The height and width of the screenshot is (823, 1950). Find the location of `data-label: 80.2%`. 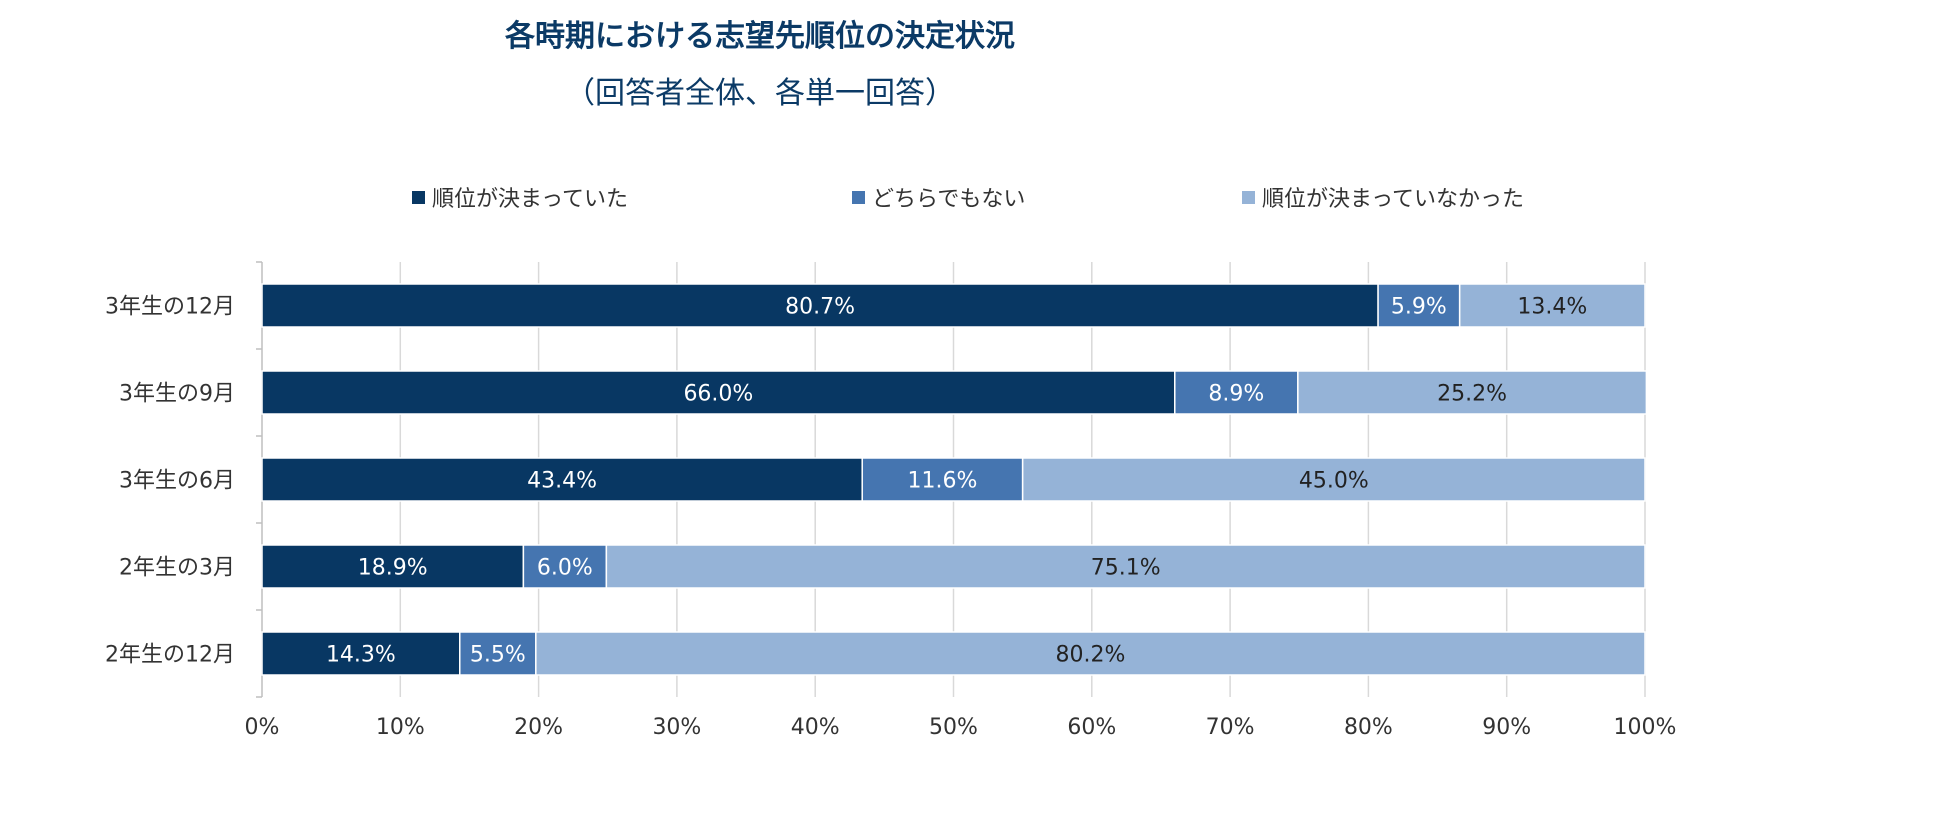

data-label: 80.2% is located at coordinates (1090, 655).